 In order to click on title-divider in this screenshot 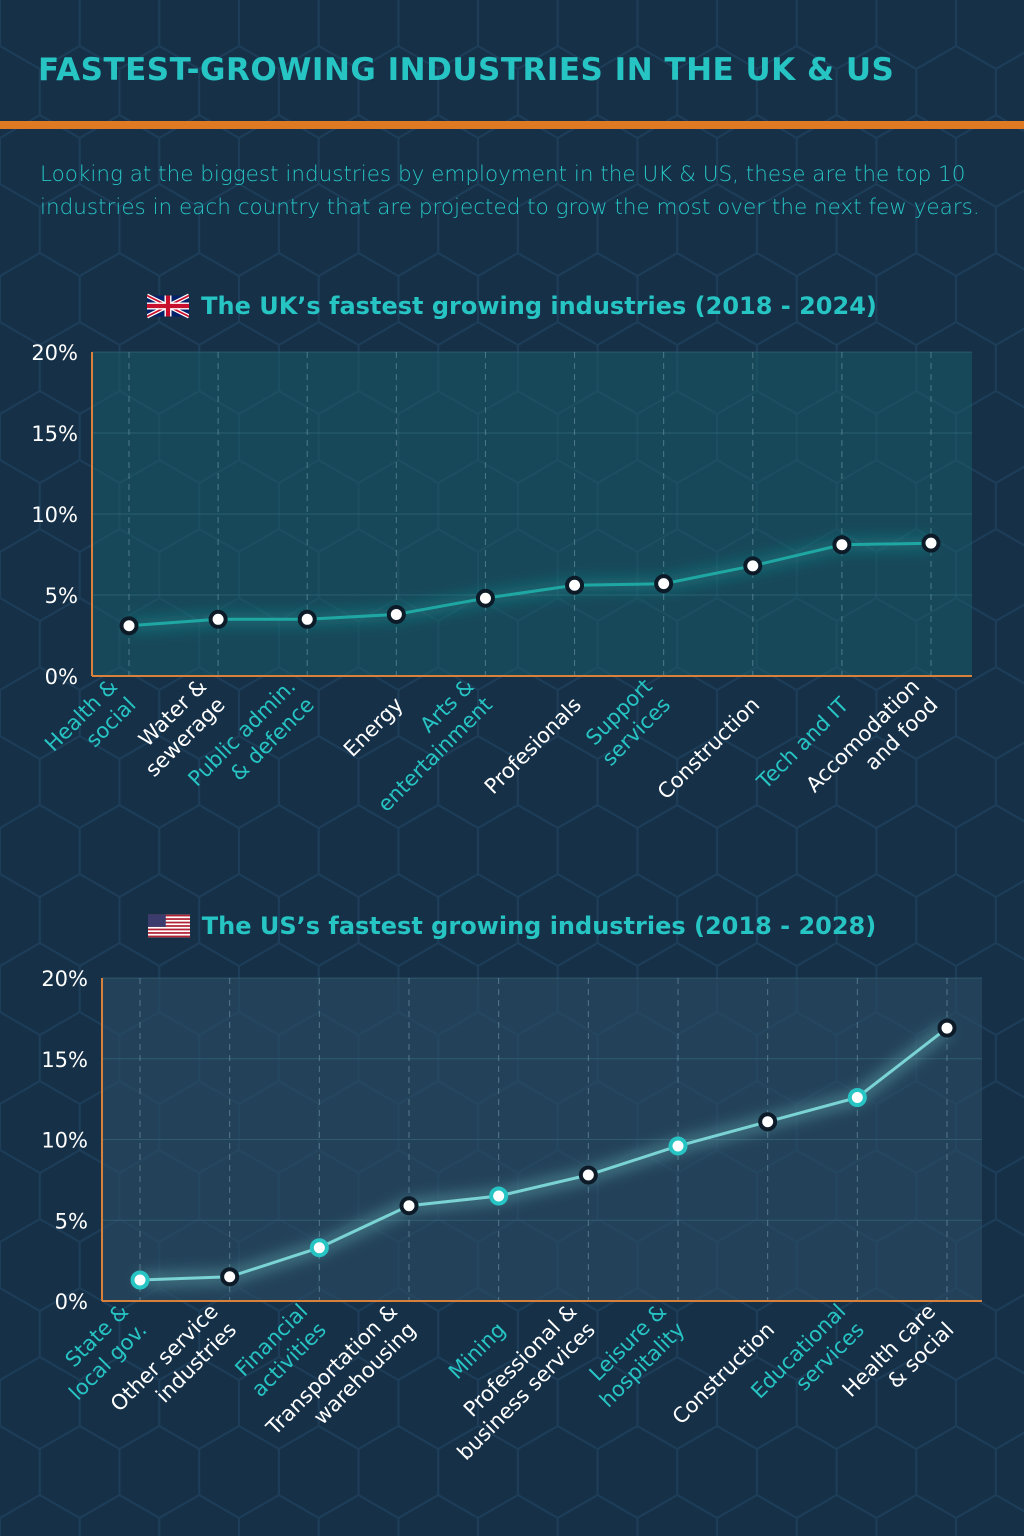, I will do `click(512, 125)`.